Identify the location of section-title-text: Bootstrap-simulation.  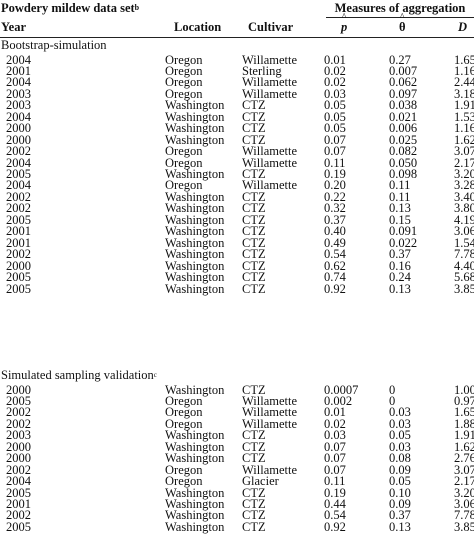
(54, 45).